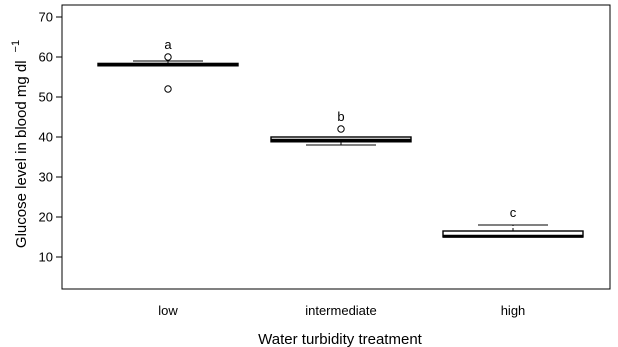  What do you see at coordinates (46, 177) in the screenshot?
I see `y-tick-label: 30` at bounding box center [46, 177].